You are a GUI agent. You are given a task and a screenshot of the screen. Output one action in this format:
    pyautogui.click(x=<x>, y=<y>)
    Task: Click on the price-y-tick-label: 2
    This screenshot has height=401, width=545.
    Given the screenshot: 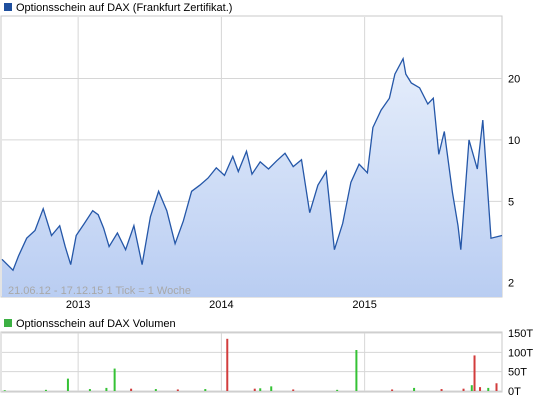 What is the action you would take?
    pyautogui.click(x=511, y=284)
    